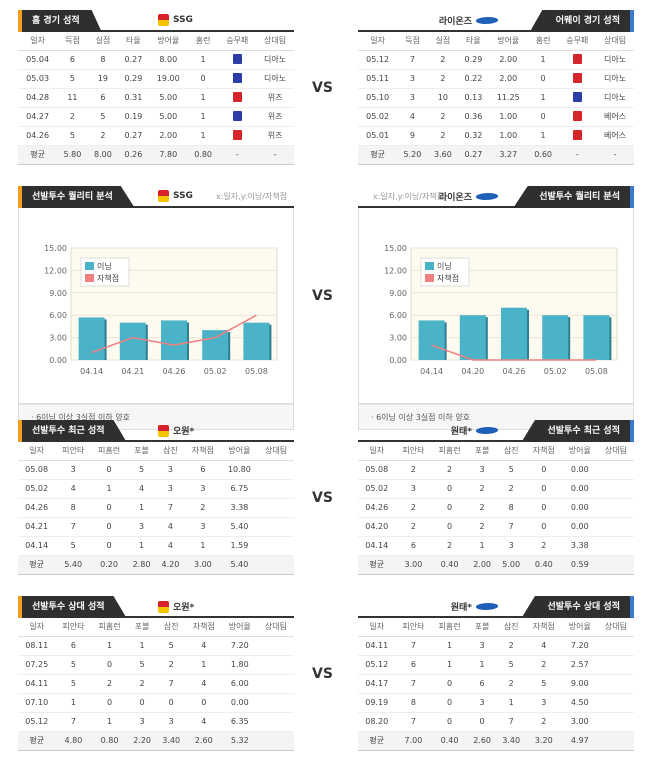 This screenshot has width=650, height=775. Describe the element at coordinates (555, 371) in the screenshot. I see `x-tick-label: 05.02` at that location.